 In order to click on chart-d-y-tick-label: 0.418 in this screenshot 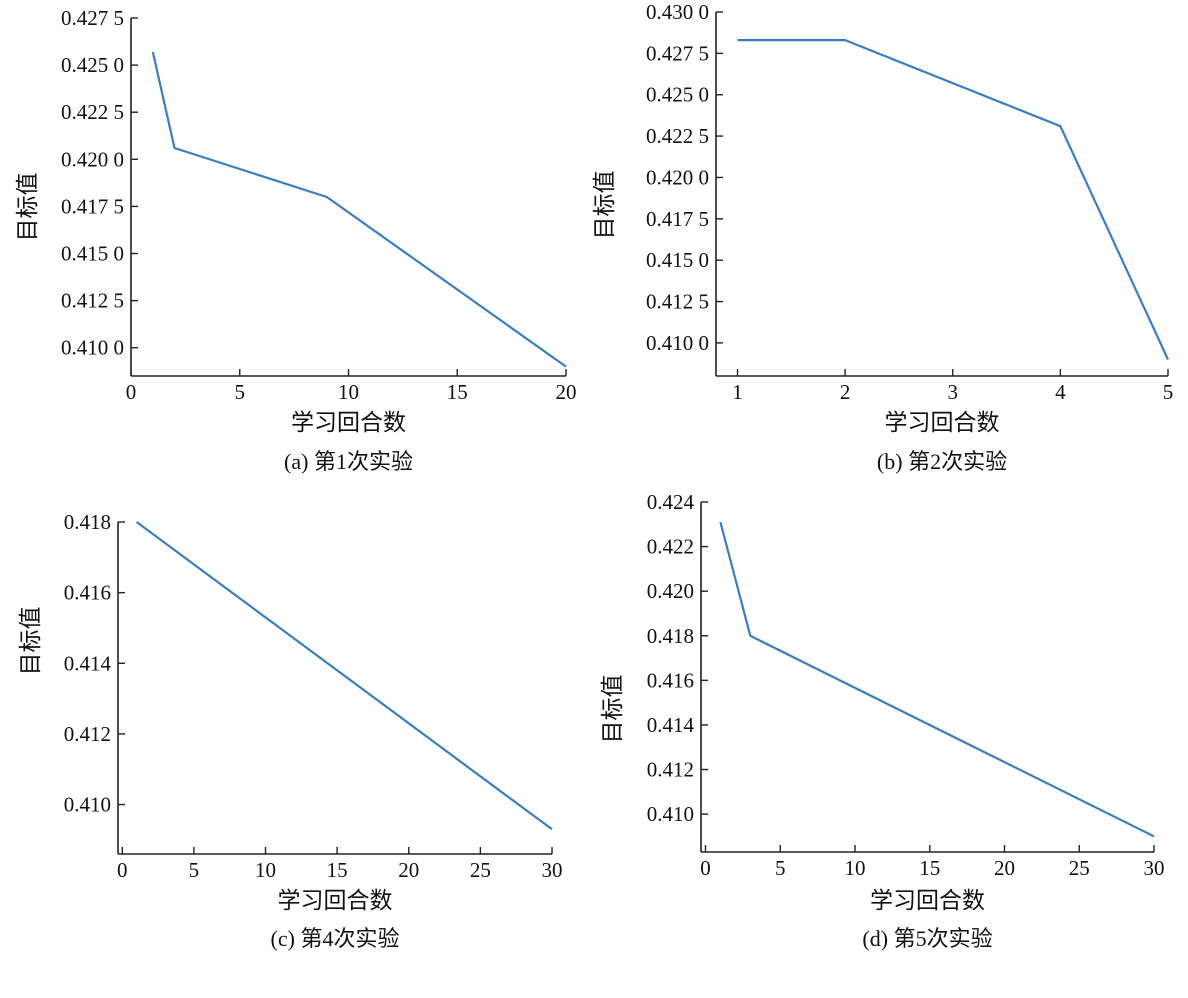, I will do `click(670, 636)`.